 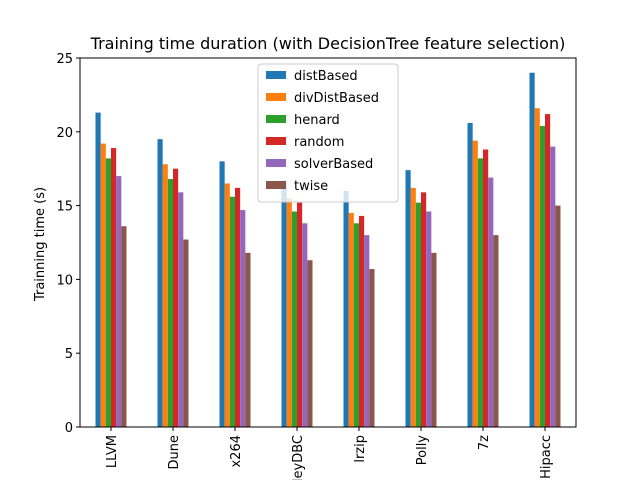 What do you see at coordinates (64, 59) in the screenshot?
I see `y-tick-label: 25` at bounding box center [64, 59].